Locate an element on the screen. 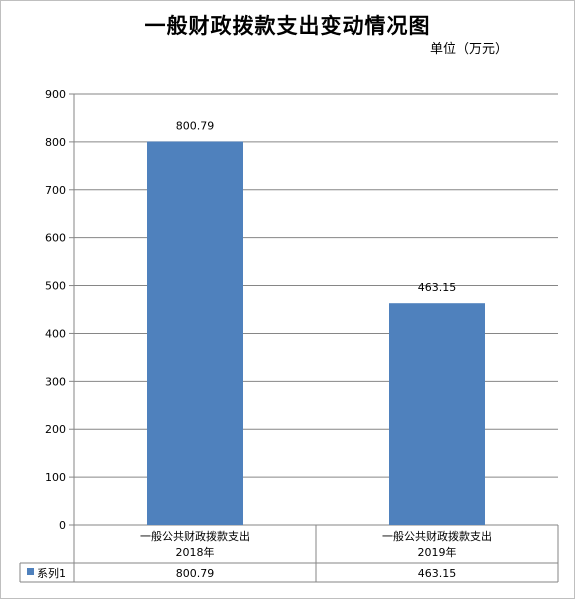 Image resolution: width=575 pixels, height=599 pixels. y-tick-label: 600 is located at coordinates (55, 238).